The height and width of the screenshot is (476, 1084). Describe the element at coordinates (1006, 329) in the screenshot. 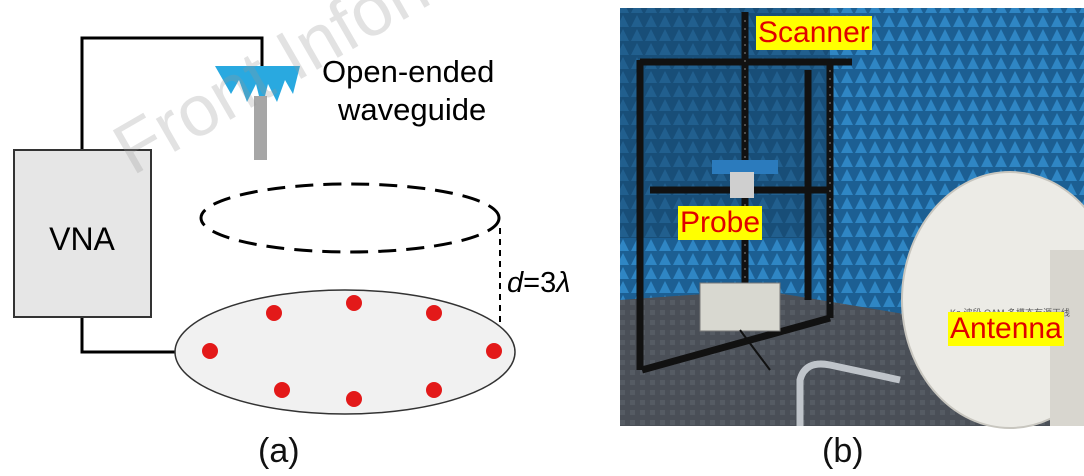

I see `antenna-label: Antenna` at that location.